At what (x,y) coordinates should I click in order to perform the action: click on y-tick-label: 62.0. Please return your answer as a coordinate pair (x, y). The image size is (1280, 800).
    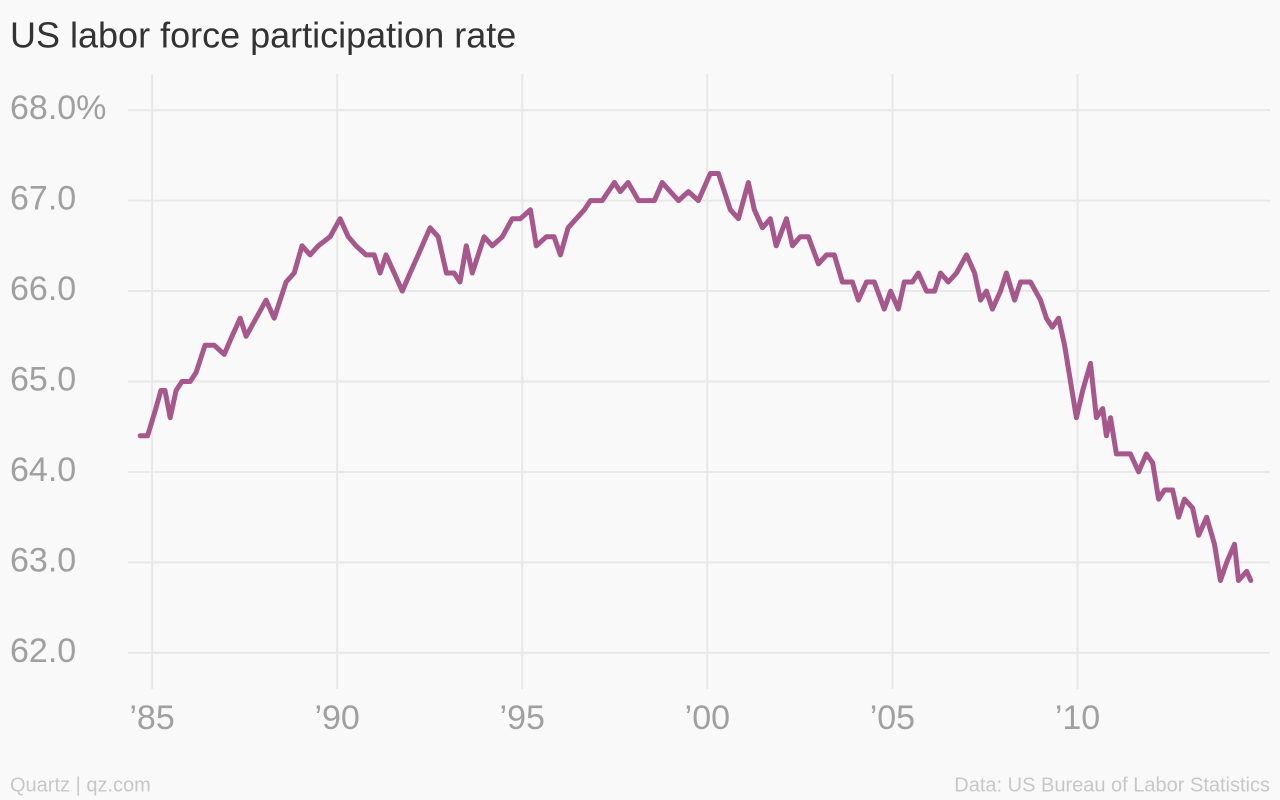
    Looking at the image, I should click on (43, 651).